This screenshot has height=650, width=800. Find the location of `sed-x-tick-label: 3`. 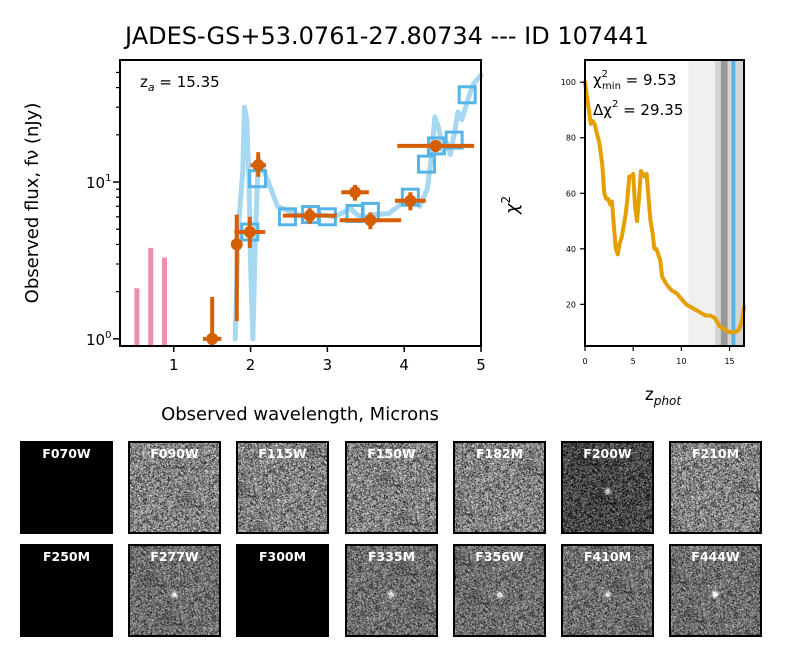

sed-x-tick-label: 3 is located at coordinates (328, 365).